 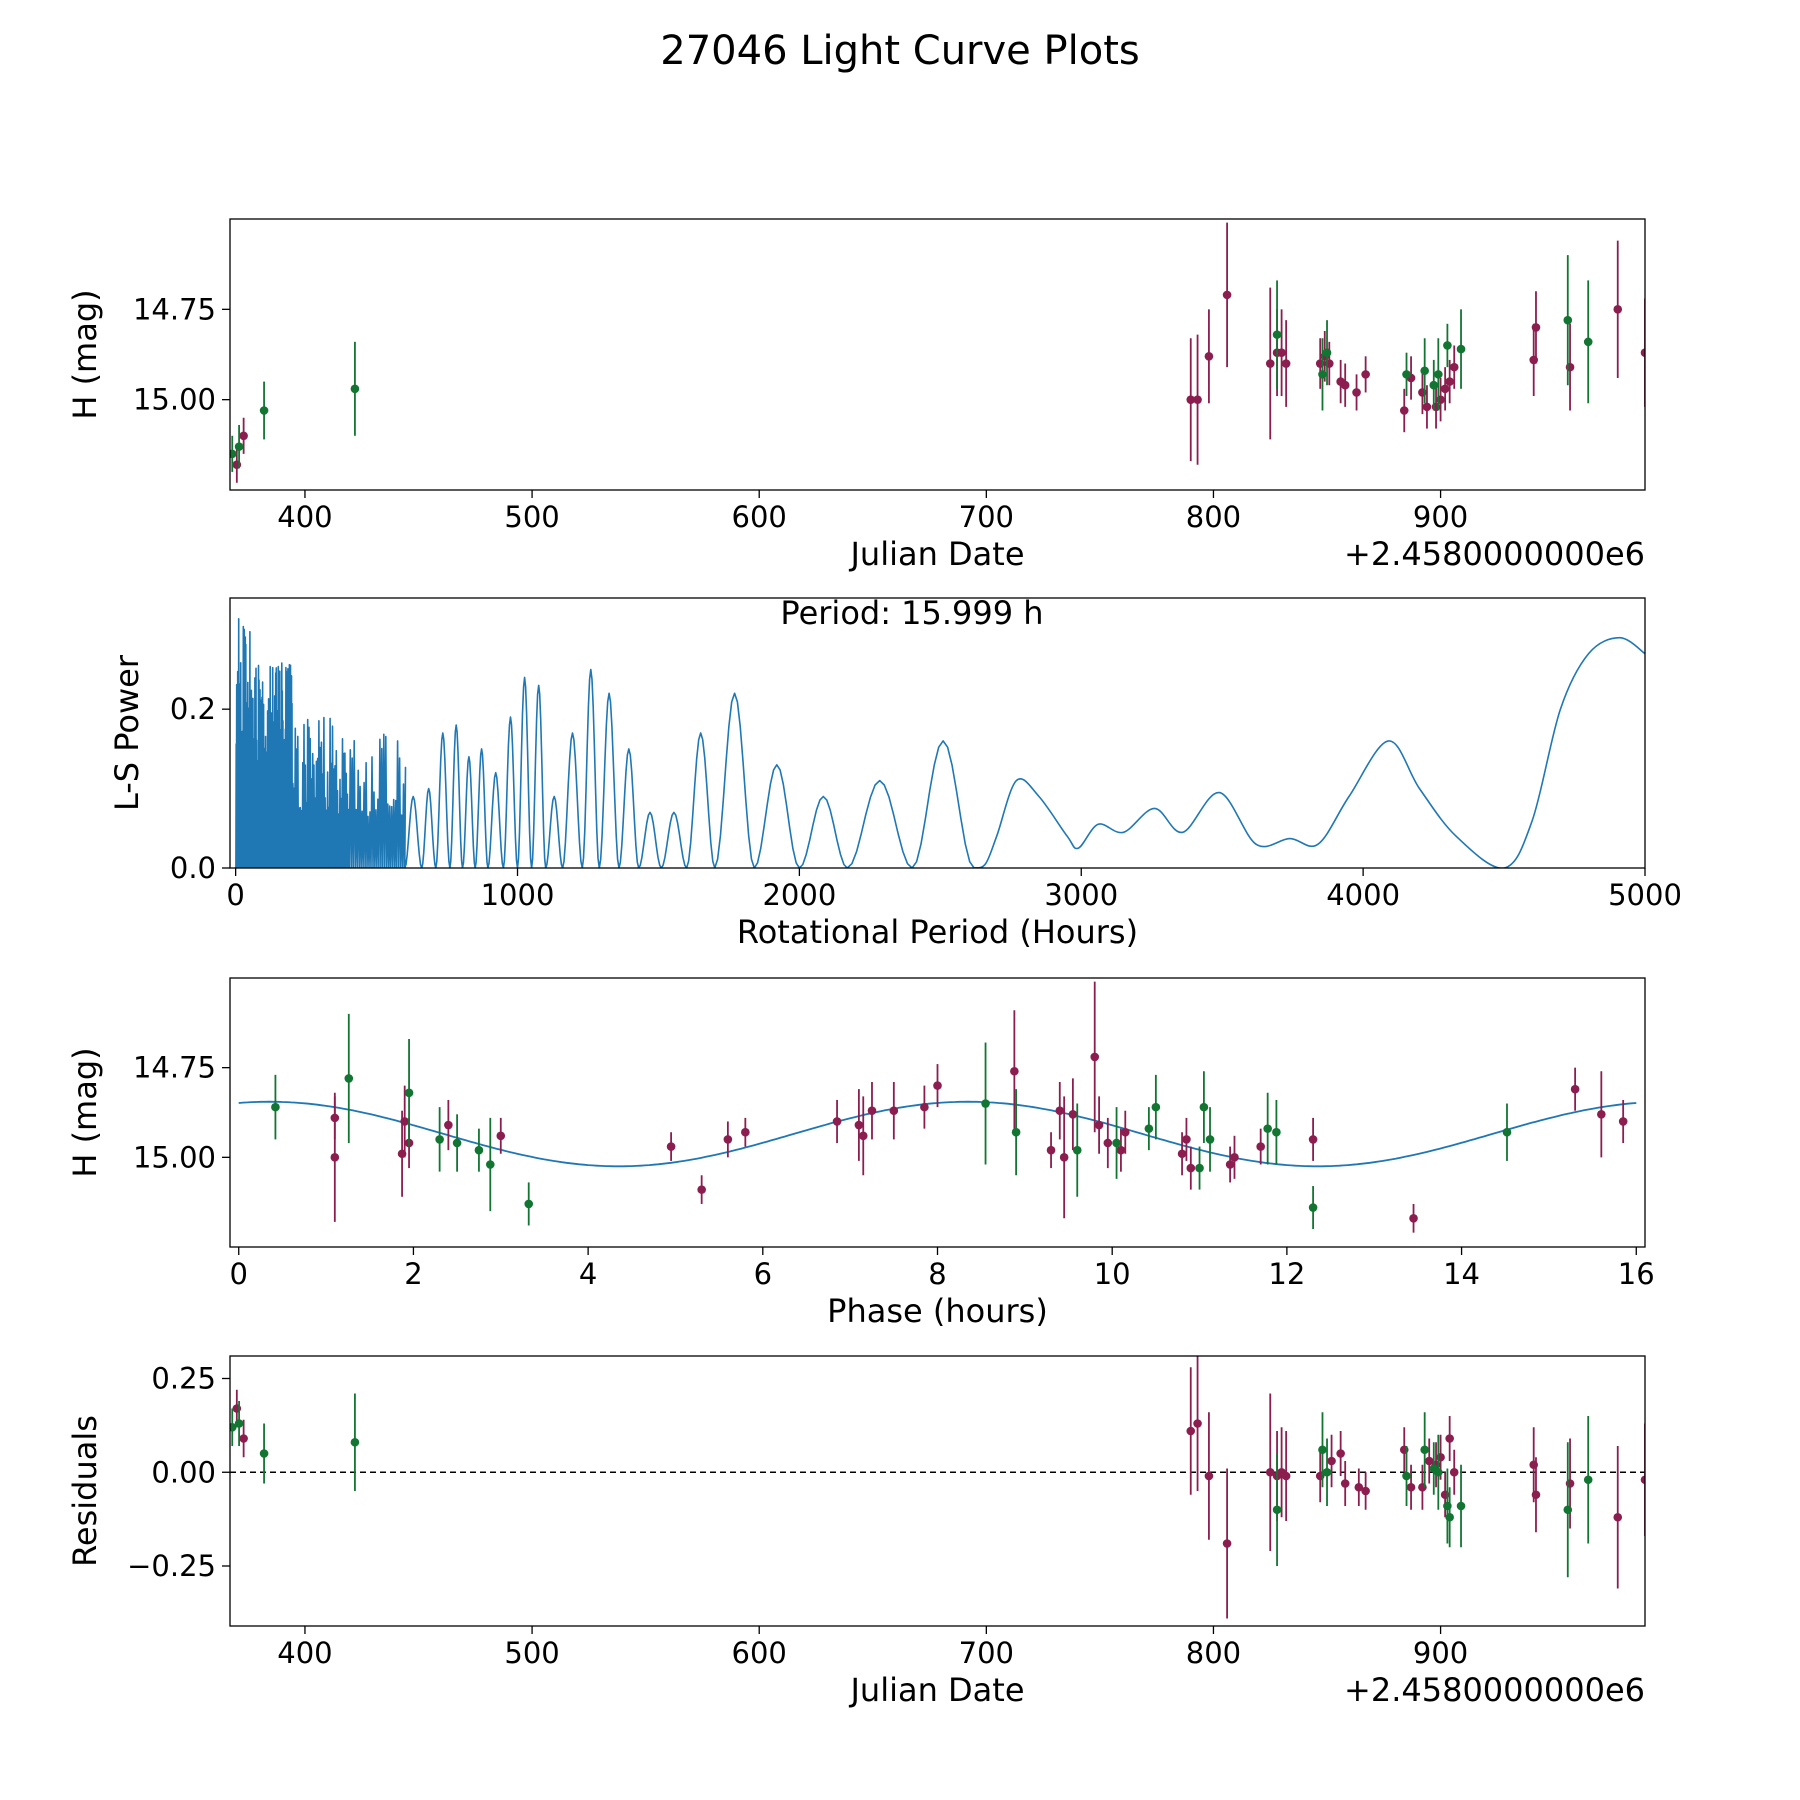 I want to click on periodogram-xtick-label: 3000, so click(x=1081, y=895).